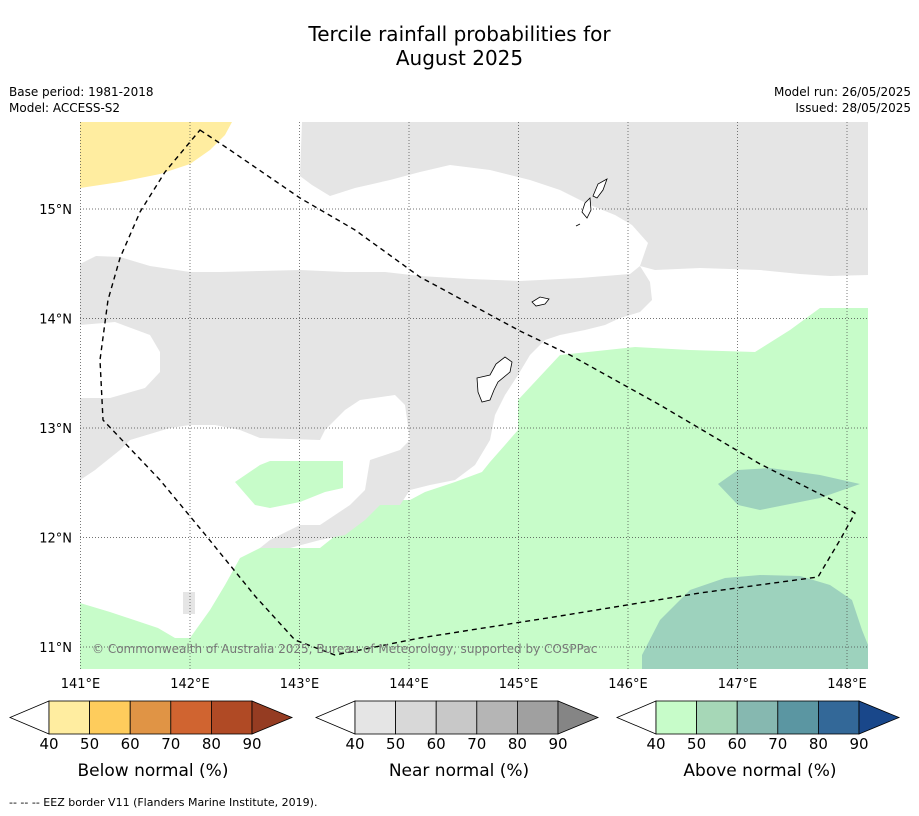  I want to click on title-line-1: Tercile rainfall probabilities for, so click(459, 34).